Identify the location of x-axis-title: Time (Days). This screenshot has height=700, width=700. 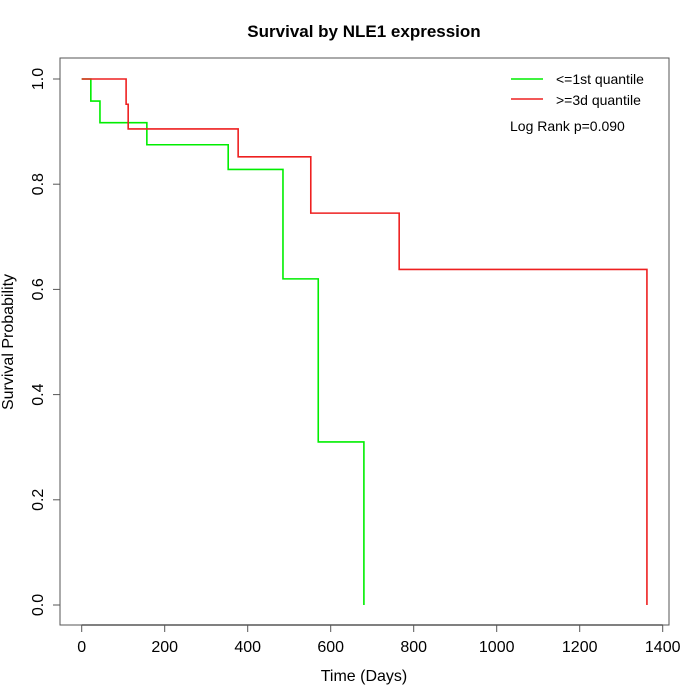
(364, 676).